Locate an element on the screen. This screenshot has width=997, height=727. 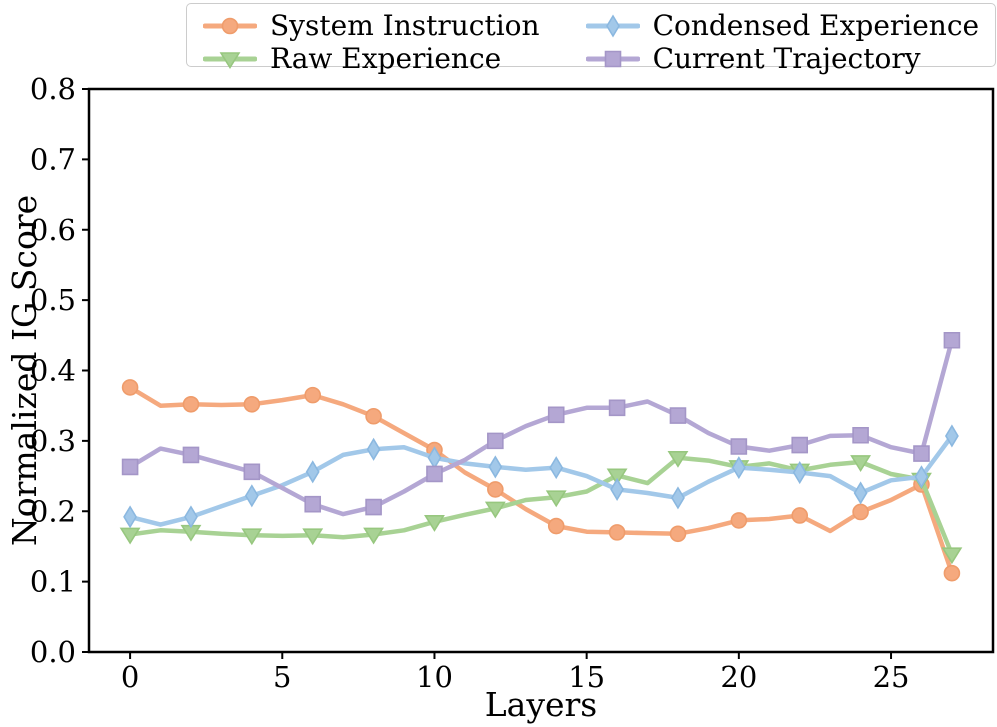
diamond-icon is located at coordinates (612, 25).